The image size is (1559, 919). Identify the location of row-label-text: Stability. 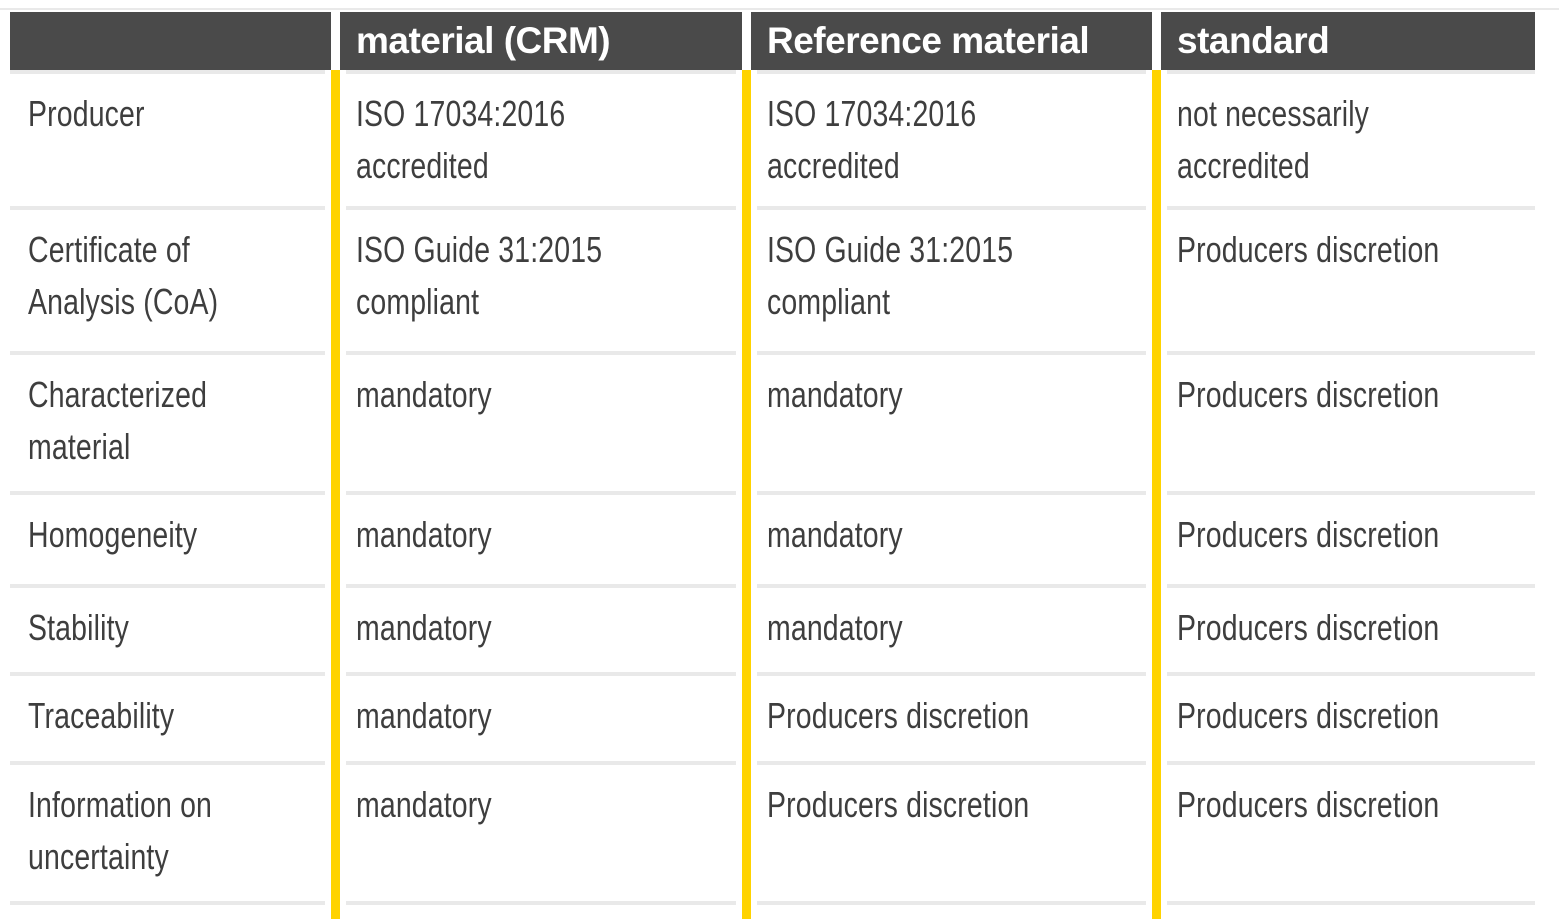
(79, 627).